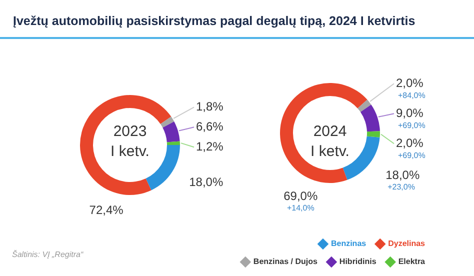 The width and height of the screenshot is (474, 276). What do you see at coordinates (210, 106) in the screenshot?
I see `data-label: 1,8%` at bounding box center [210, 106].